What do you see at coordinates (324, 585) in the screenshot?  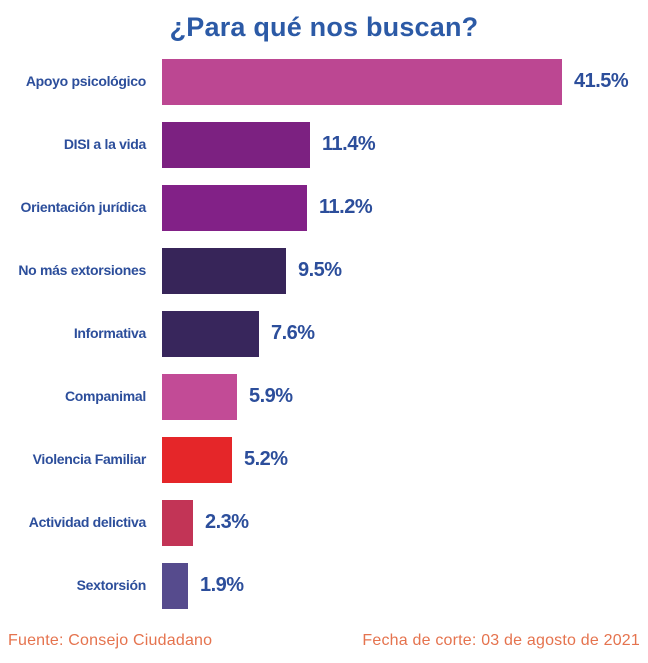 I see `chart-row: Sextorsión 1.9%` at bounding box center [324, 585].